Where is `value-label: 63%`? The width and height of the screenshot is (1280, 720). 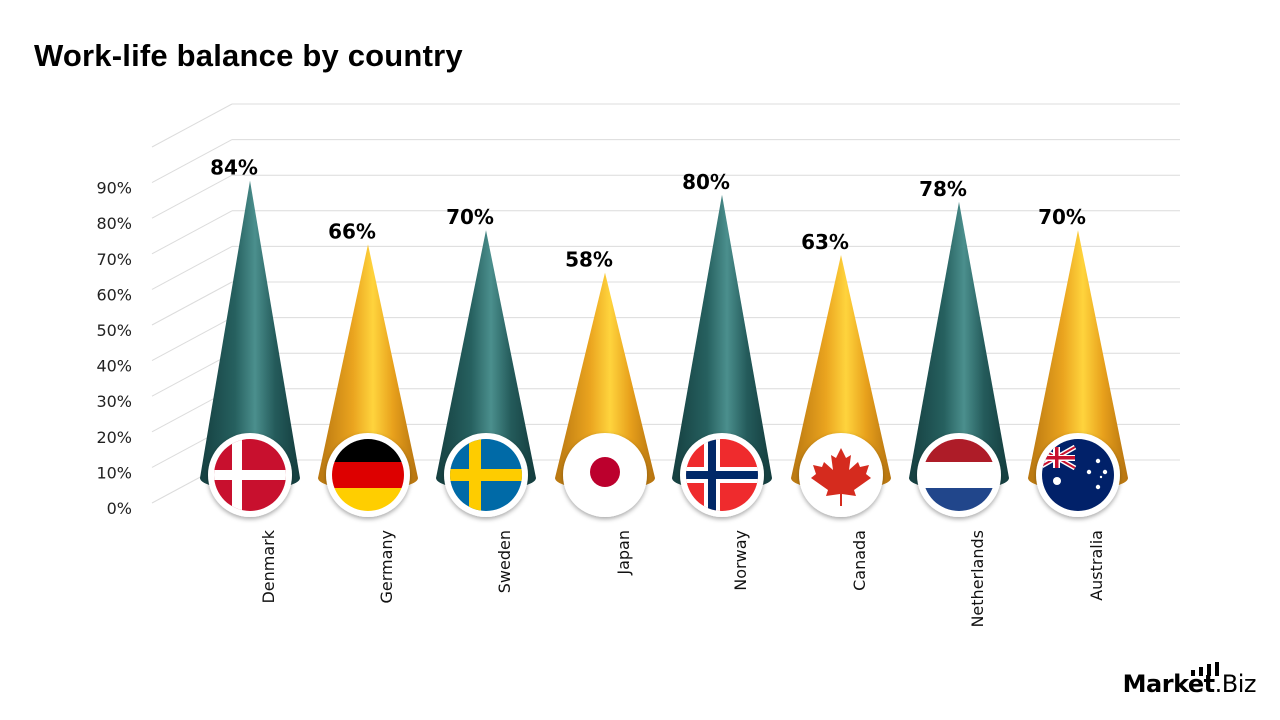
value-label: 63% is located at coordinates (825, 242).